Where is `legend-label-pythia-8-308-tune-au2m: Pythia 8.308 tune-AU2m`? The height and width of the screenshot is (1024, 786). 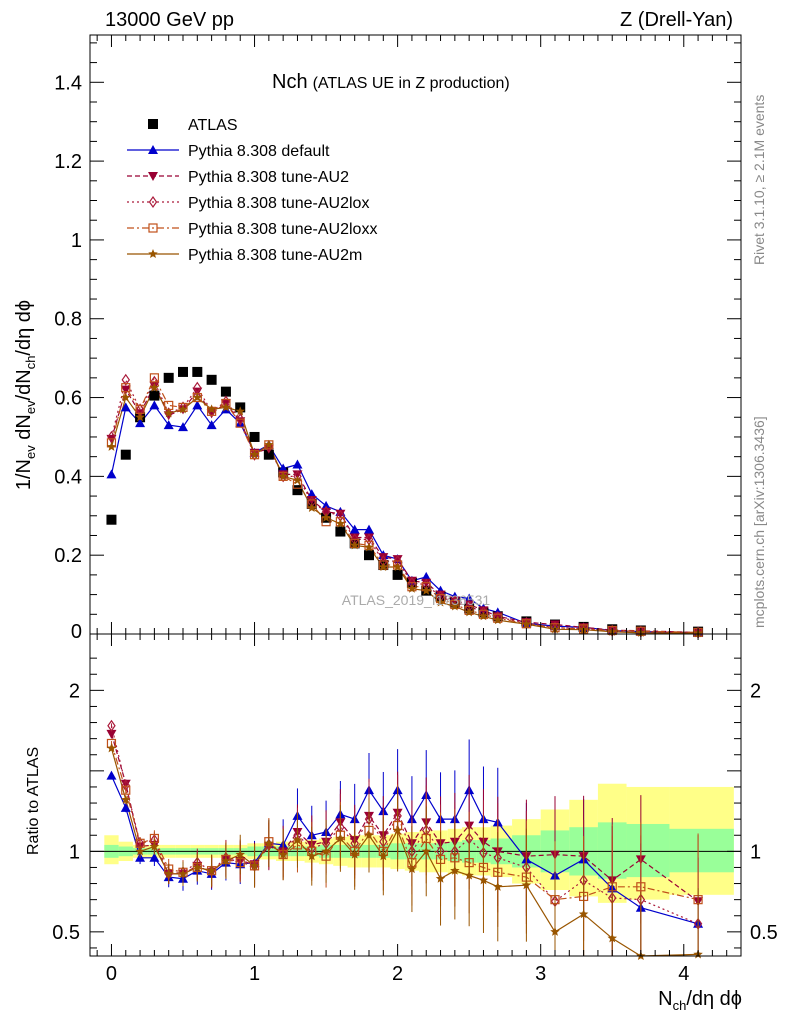
legend-label-pythia-8-308-tune-au2m: Pythia 8.308 tune-AU2m is located at coordinates (275, 255).